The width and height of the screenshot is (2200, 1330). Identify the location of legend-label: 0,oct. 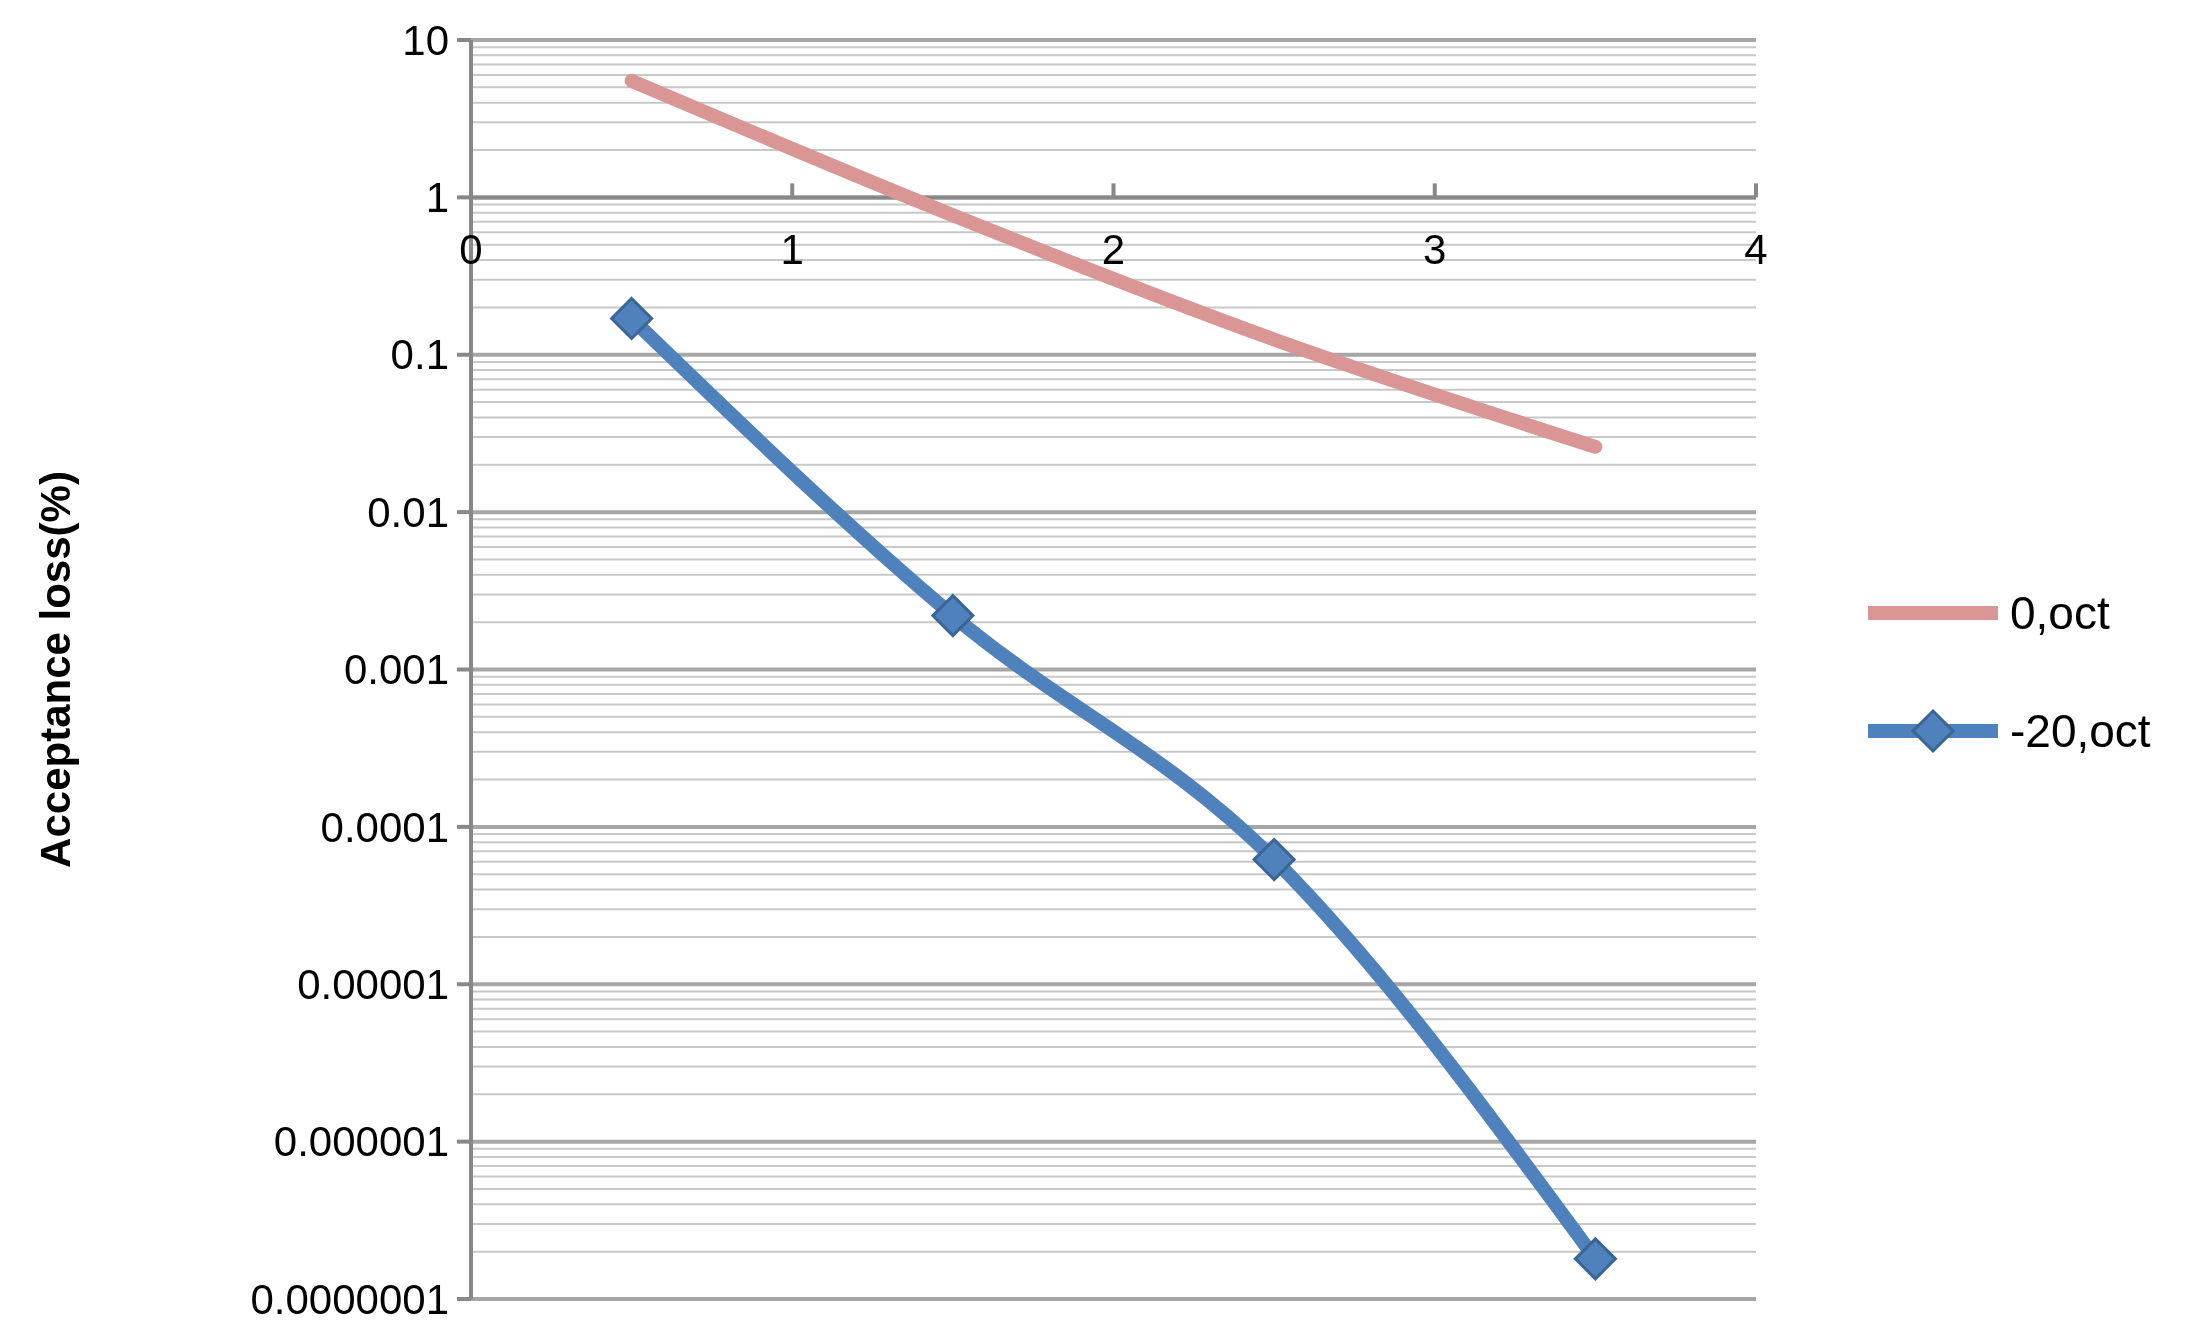
(2060, 613).